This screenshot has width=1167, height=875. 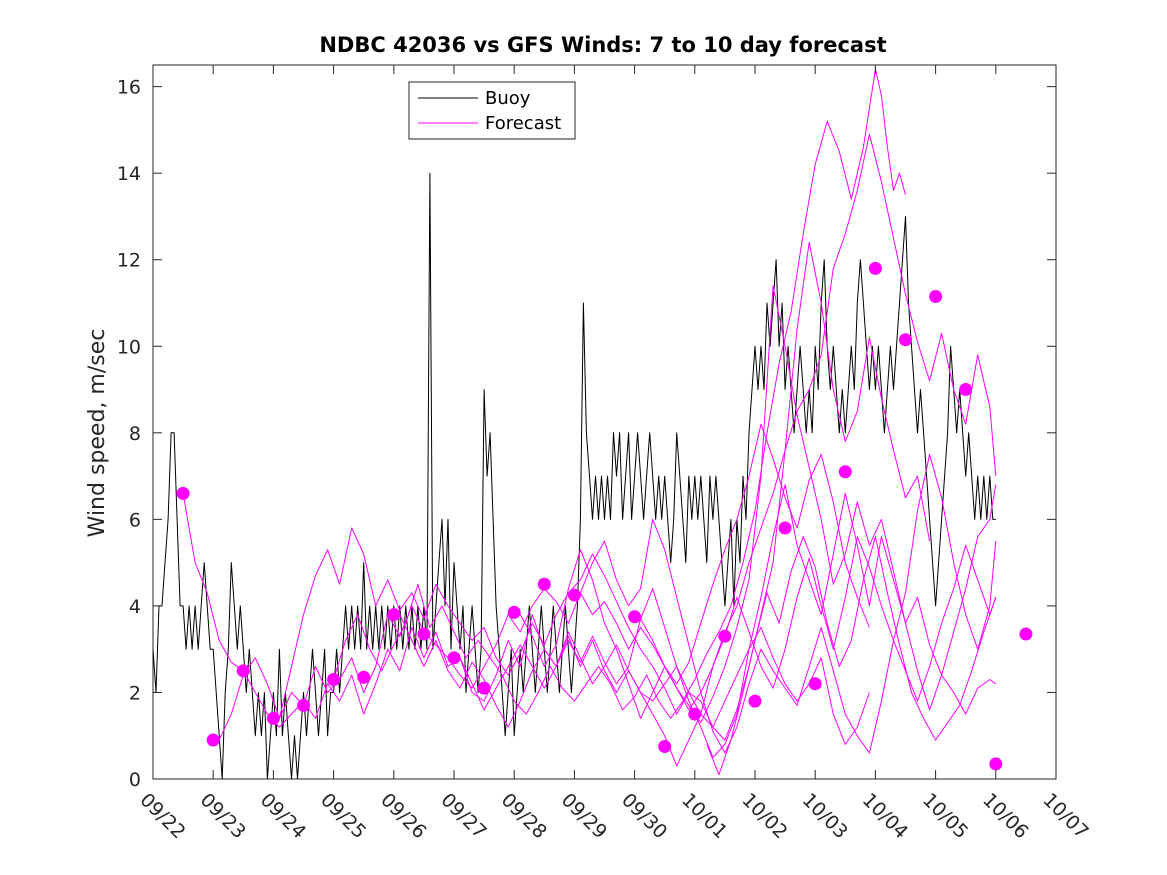 I want to click on legend-box, so click(x=492, y=110).